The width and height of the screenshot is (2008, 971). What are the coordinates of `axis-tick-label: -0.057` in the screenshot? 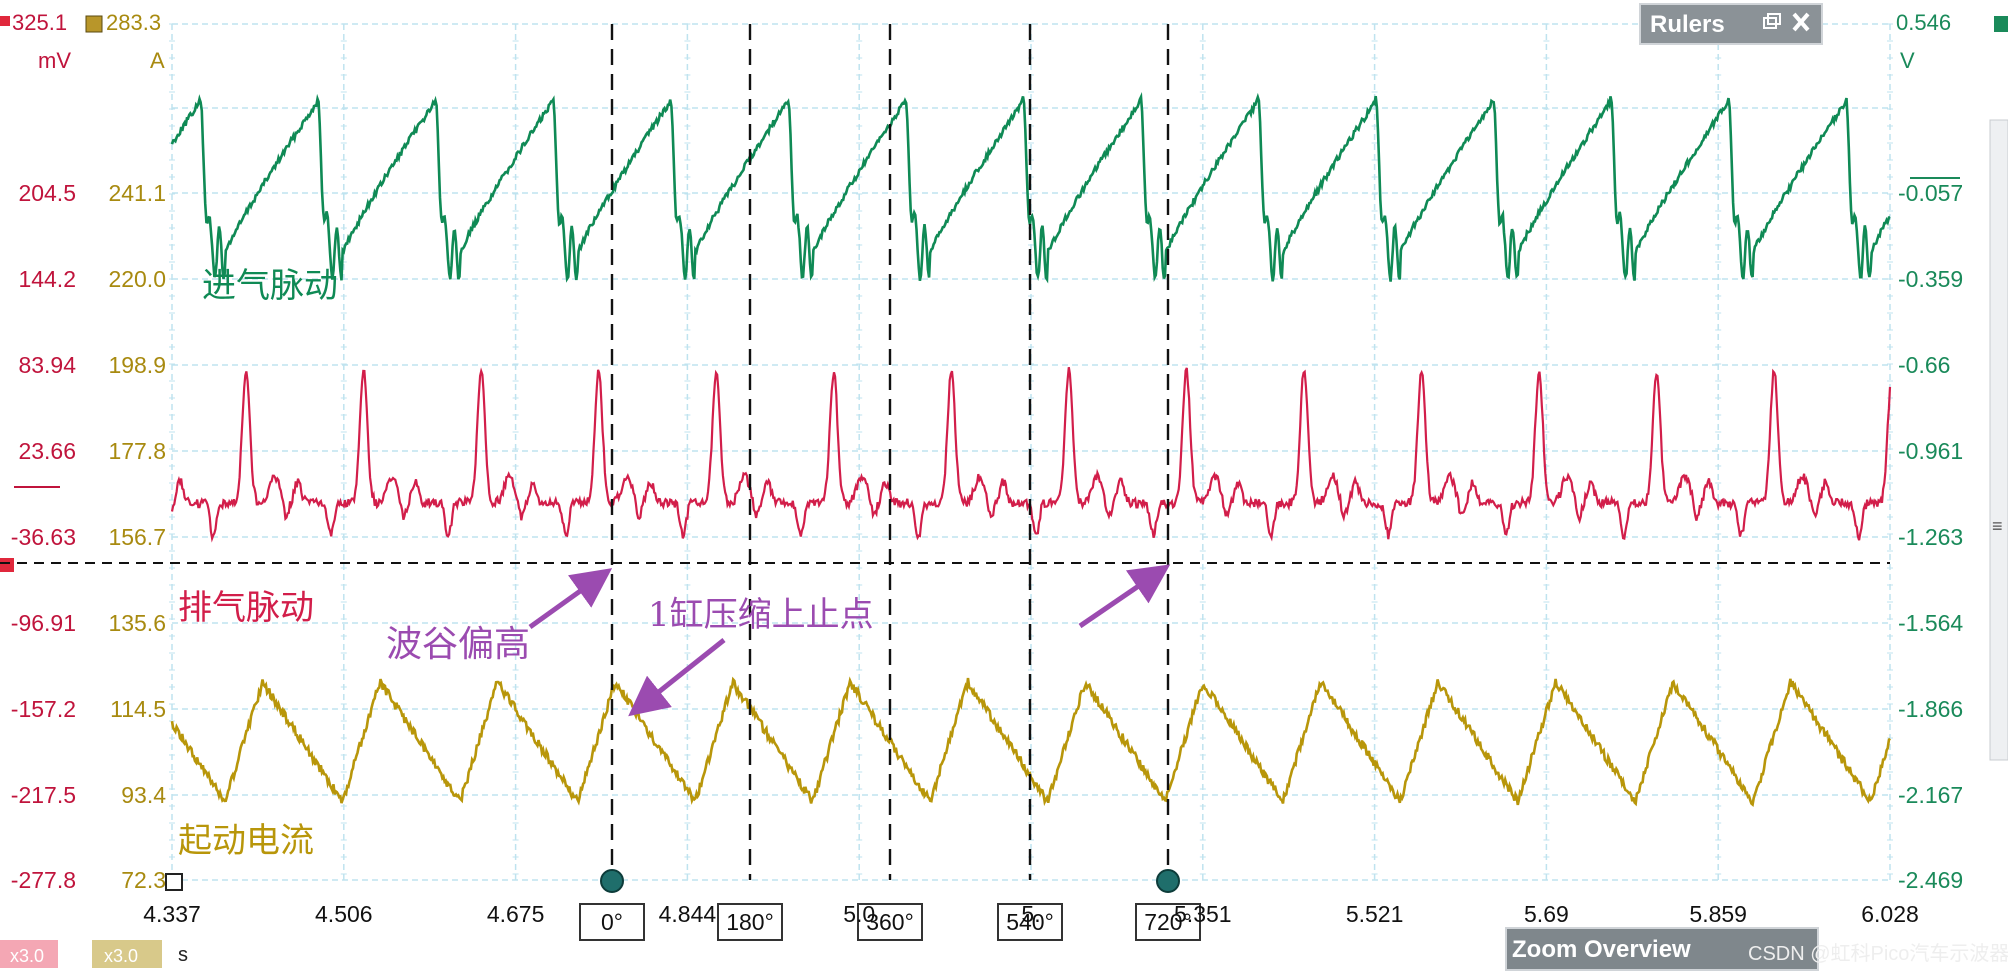 It's located at (1930, 193).